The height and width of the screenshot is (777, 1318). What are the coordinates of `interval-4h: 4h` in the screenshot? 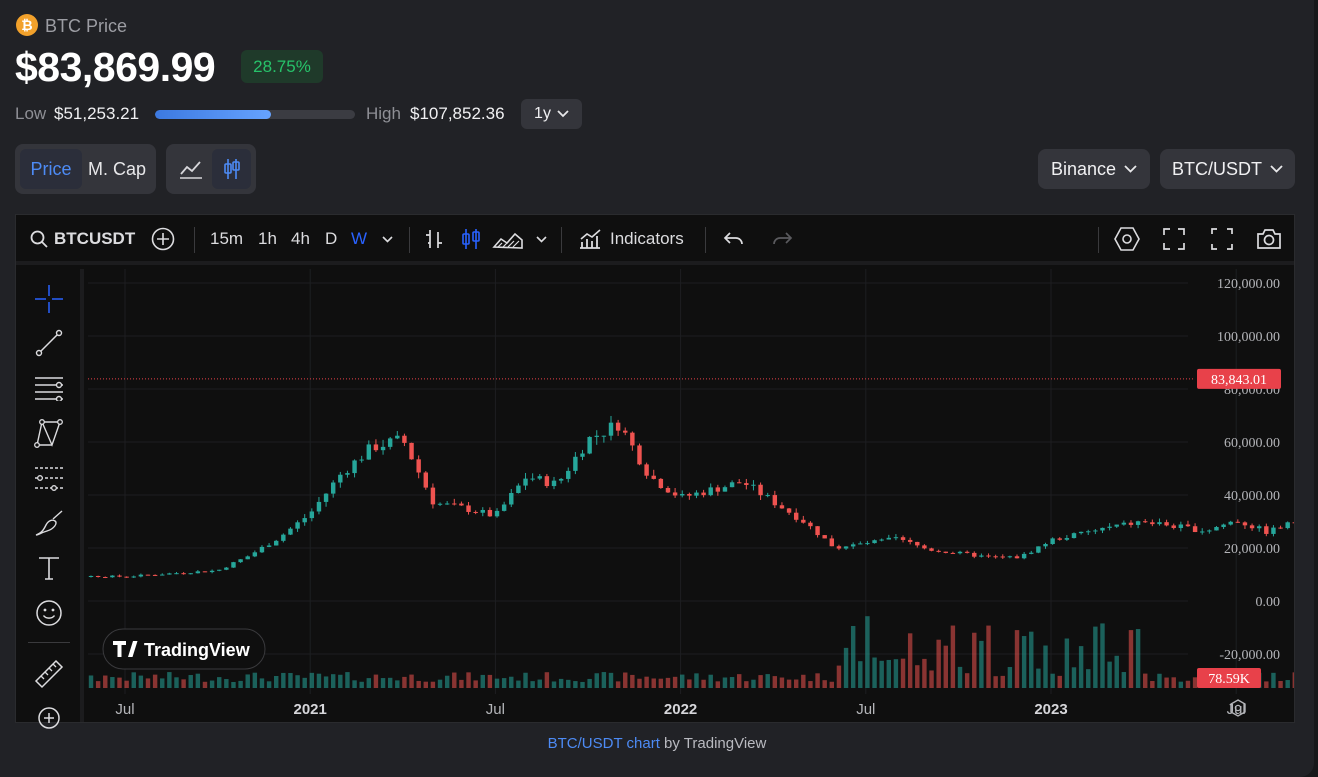 It's located at (300, 238).